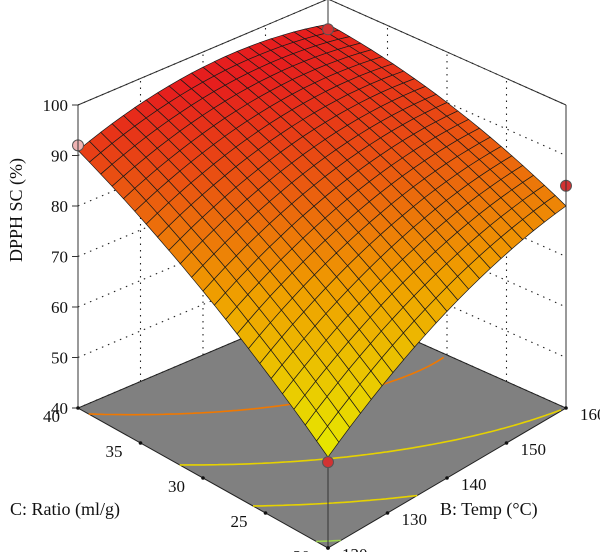  I want to click on z-tick-label: 60, so click(59, 307).